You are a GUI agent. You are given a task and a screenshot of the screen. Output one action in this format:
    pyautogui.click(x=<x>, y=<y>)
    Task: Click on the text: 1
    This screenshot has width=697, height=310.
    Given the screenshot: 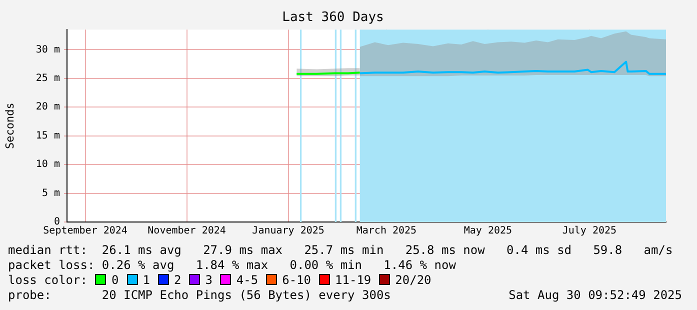 What is the action you would take?
    pyautogui.click(x=146, y=280)
    